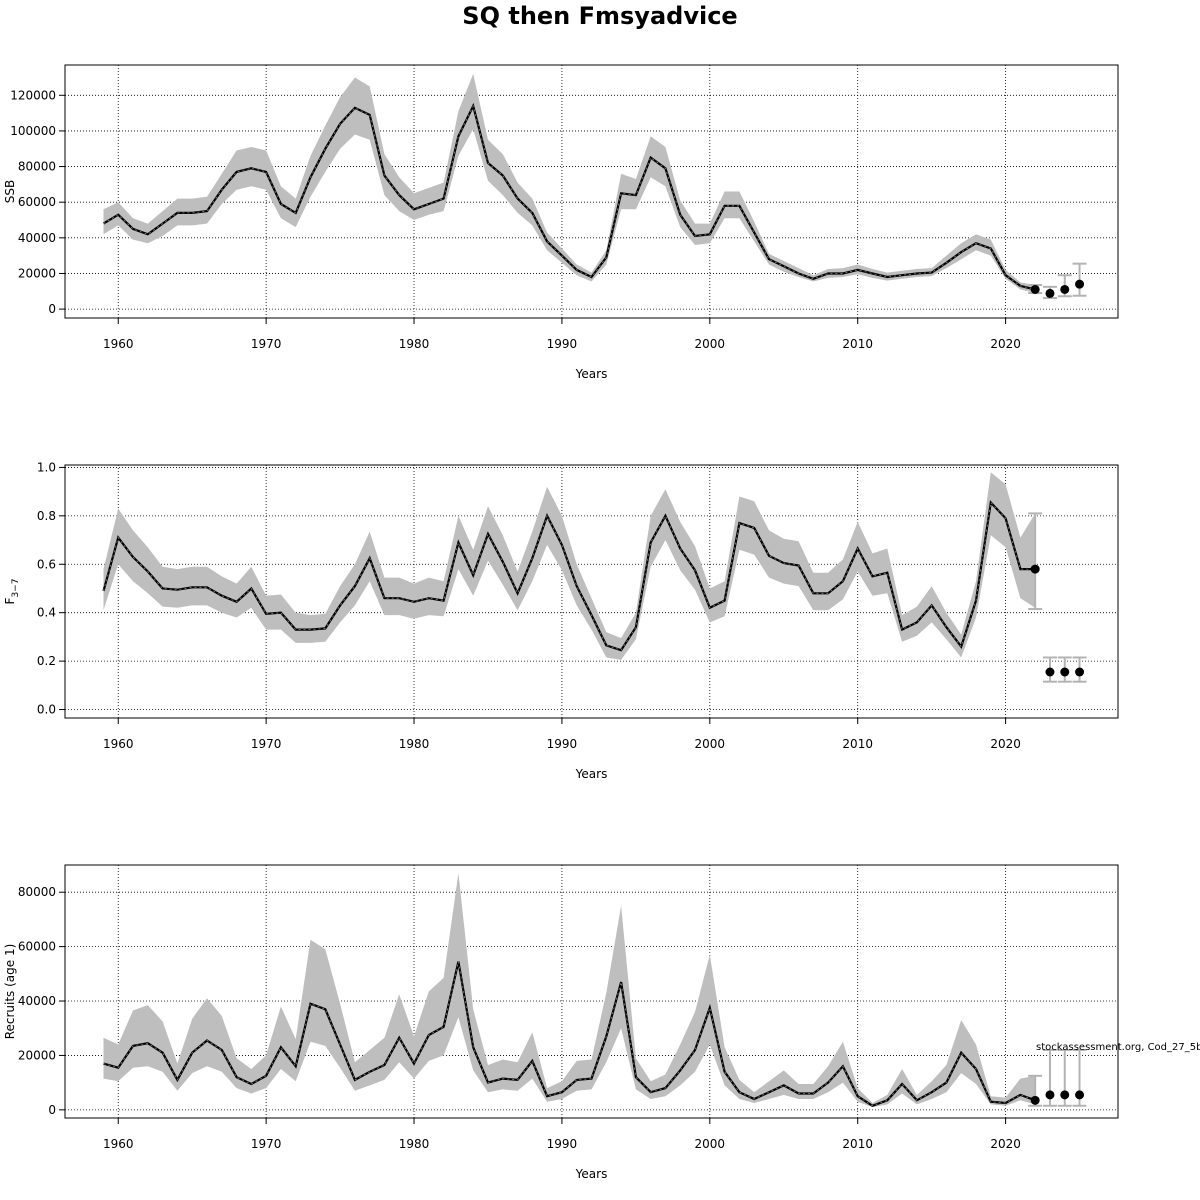 This screenshot has height=1200, width=1200. What do you see at coordinates (33, 131) in the screenshot?
I see `y-tick-label: 100000` at bounding box center [33, 131].